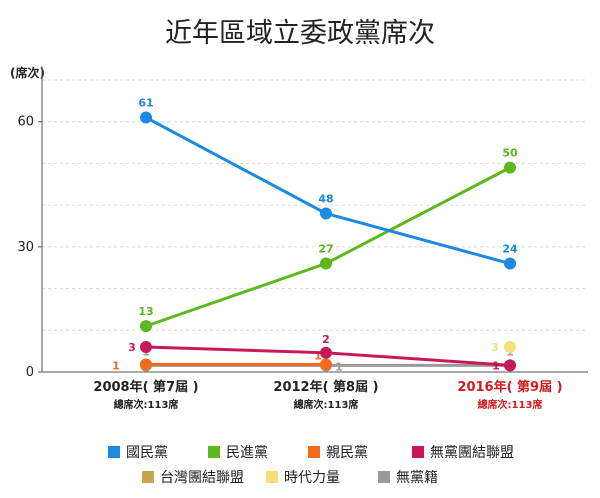 The height and width of the screenshot is (498, 600). Describe the element at coordinates (145, 311) in the screenshot. I see `data-label: 13` at that location.